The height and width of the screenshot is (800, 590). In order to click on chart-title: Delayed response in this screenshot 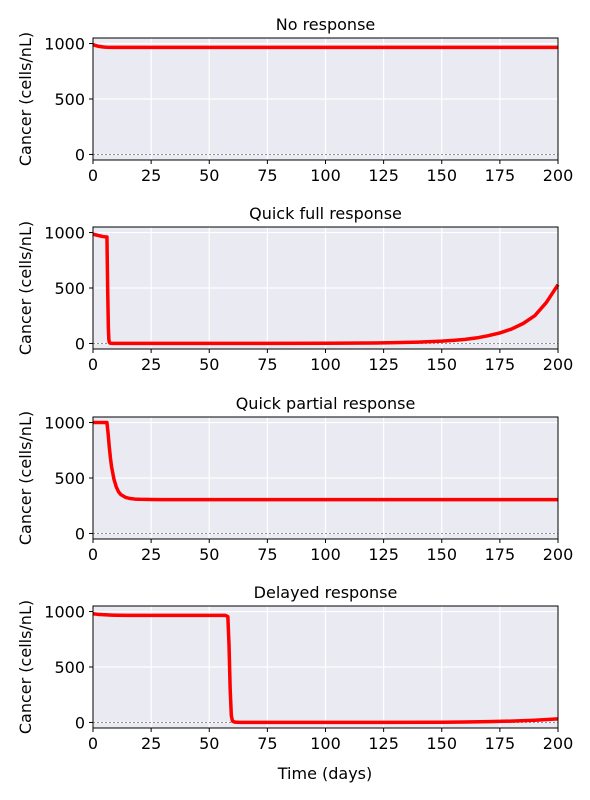, I will do `click(326, 592)`.